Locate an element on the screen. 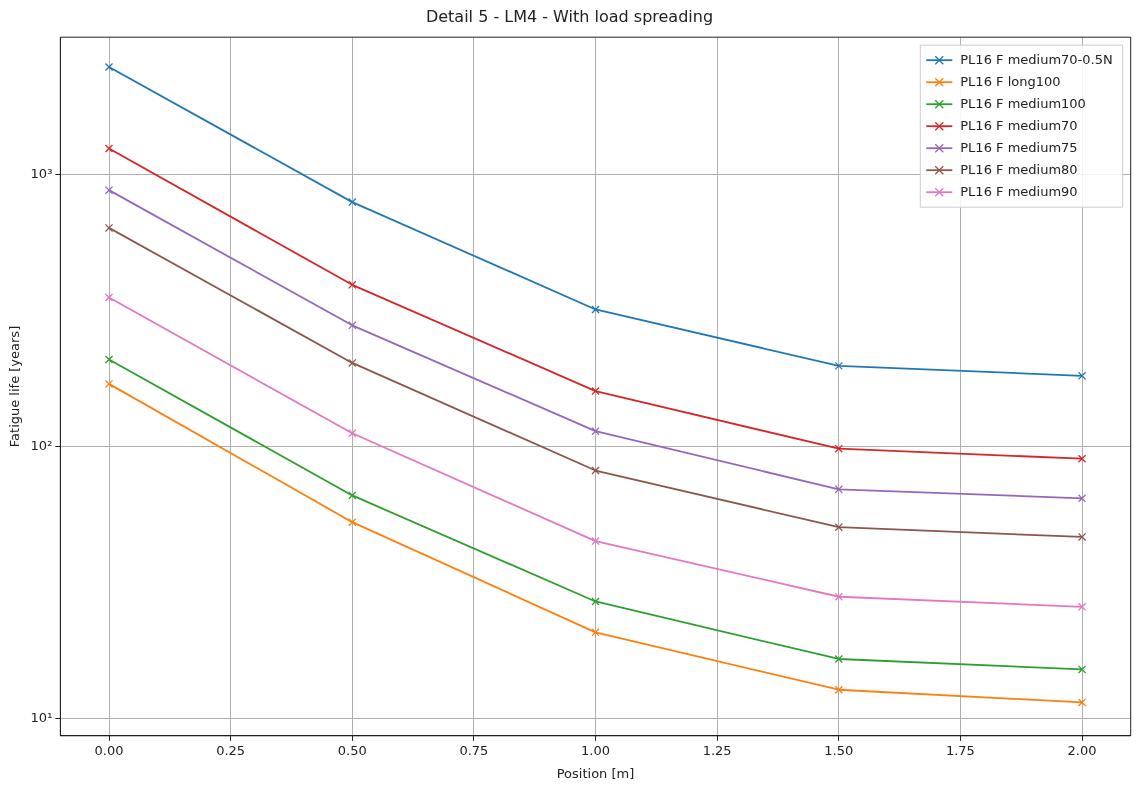  legend-label: PL16 F medium70-0.5N is located at coordinates (1036, 59).